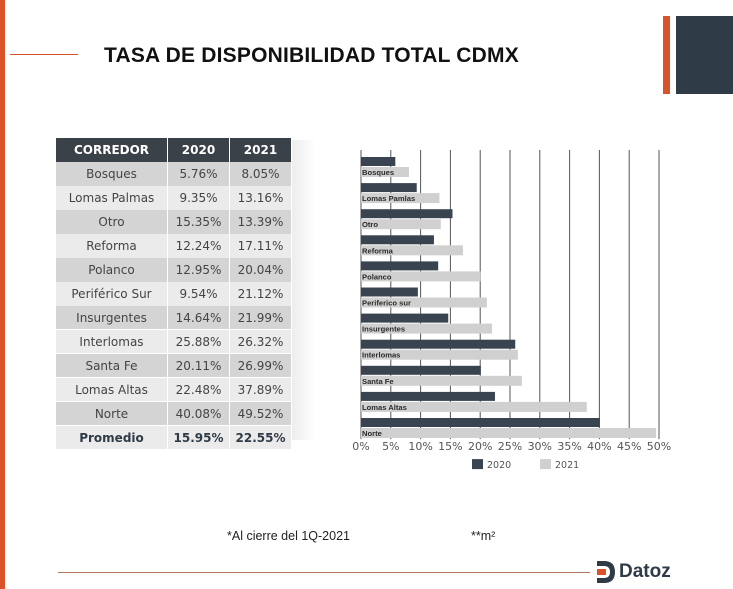 This screenshot has width=733, height=589. What do you see at coordinates (599, 446) in the screenshot?
I see `x-tick-label: 40%` at bounding box center [599, 446].